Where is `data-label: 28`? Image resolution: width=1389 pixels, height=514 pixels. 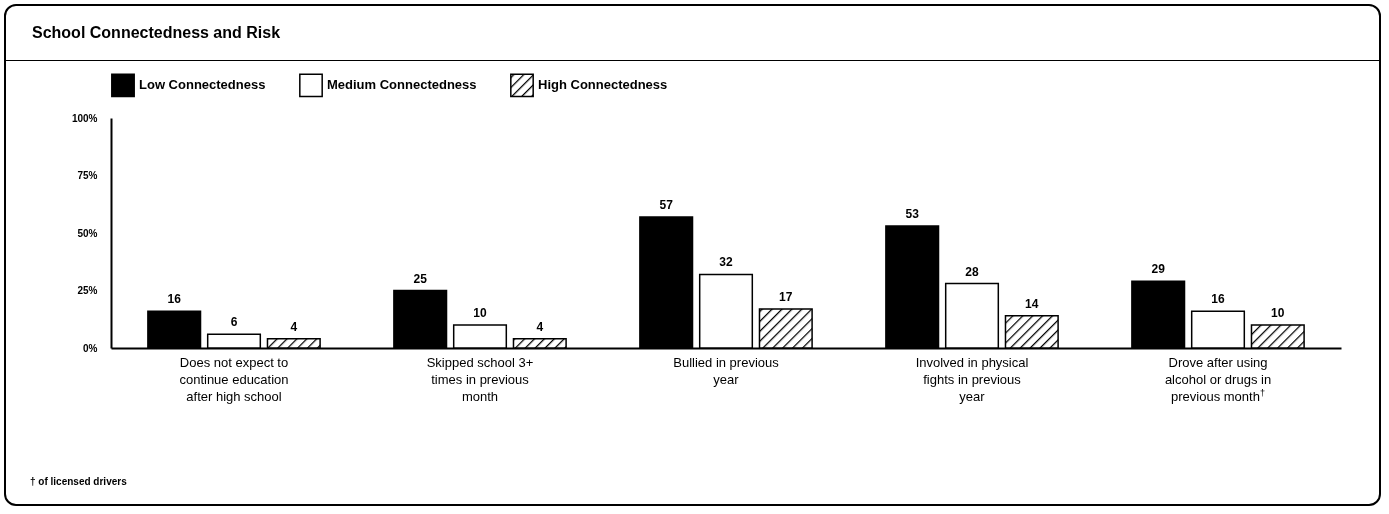 data-label: 28 is located at coordinates (972, 271).